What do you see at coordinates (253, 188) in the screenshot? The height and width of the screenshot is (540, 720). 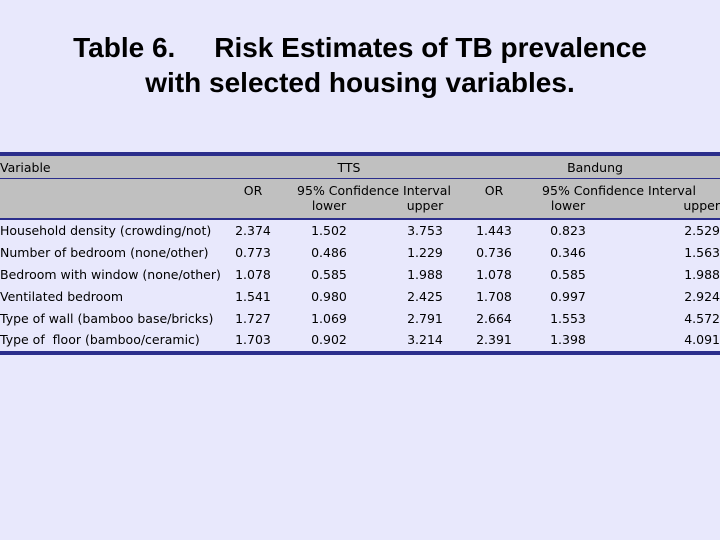 I see `header-tts-or: OR` at bounding box center [253, 188].